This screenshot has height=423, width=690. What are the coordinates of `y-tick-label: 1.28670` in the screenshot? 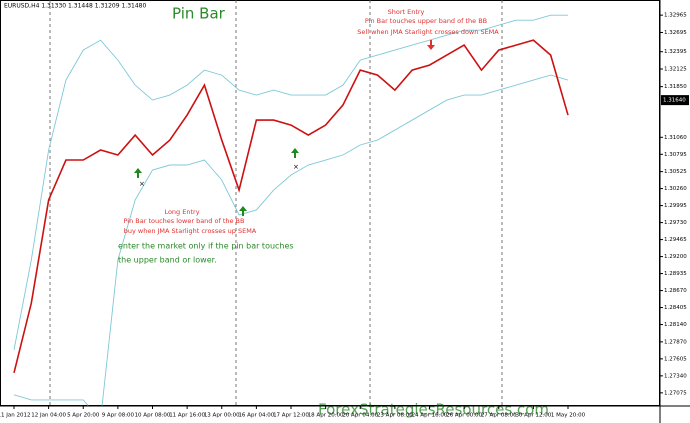 It's located at (675, 291).